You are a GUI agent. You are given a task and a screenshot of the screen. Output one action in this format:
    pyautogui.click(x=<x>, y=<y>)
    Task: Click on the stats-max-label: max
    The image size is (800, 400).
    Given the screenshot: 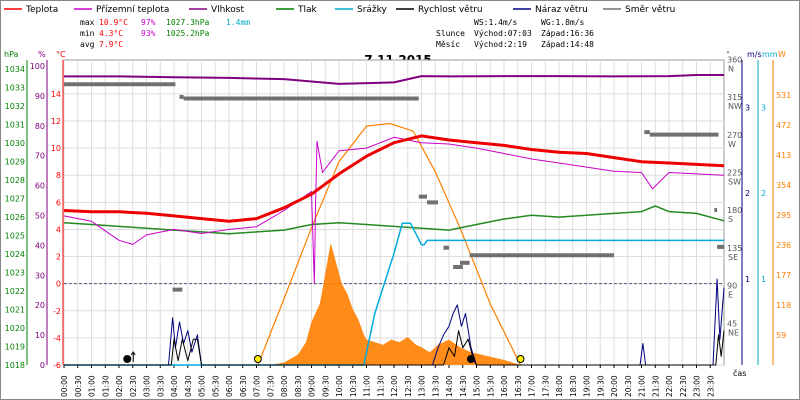 What is the action you would take?
    pyautogui.click(x=87, y=22)
    